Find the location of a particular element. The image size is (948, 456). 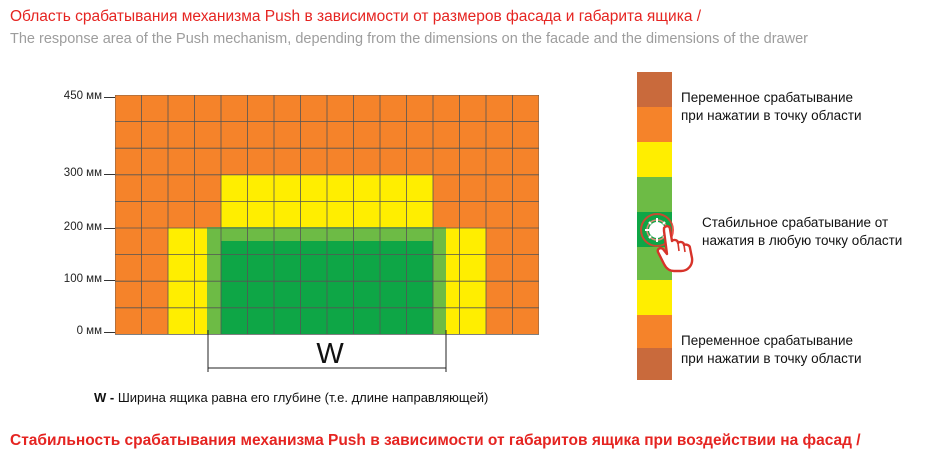

width-note-key: W - is located at coordinates (104, 397).